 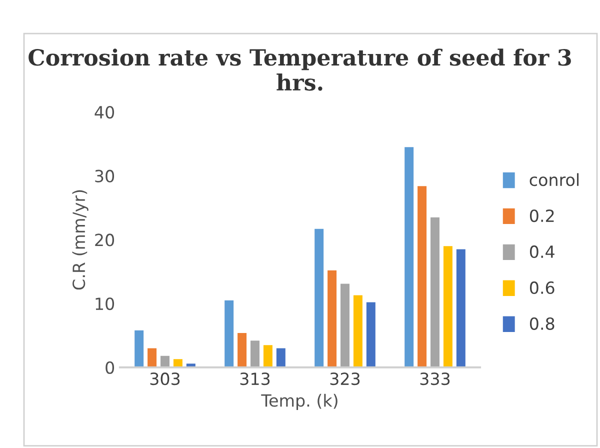 What do you see at coordinates (345, 379) in the screenshot?
I see `x-tick-label: 323` at bounding box center [345, 379].